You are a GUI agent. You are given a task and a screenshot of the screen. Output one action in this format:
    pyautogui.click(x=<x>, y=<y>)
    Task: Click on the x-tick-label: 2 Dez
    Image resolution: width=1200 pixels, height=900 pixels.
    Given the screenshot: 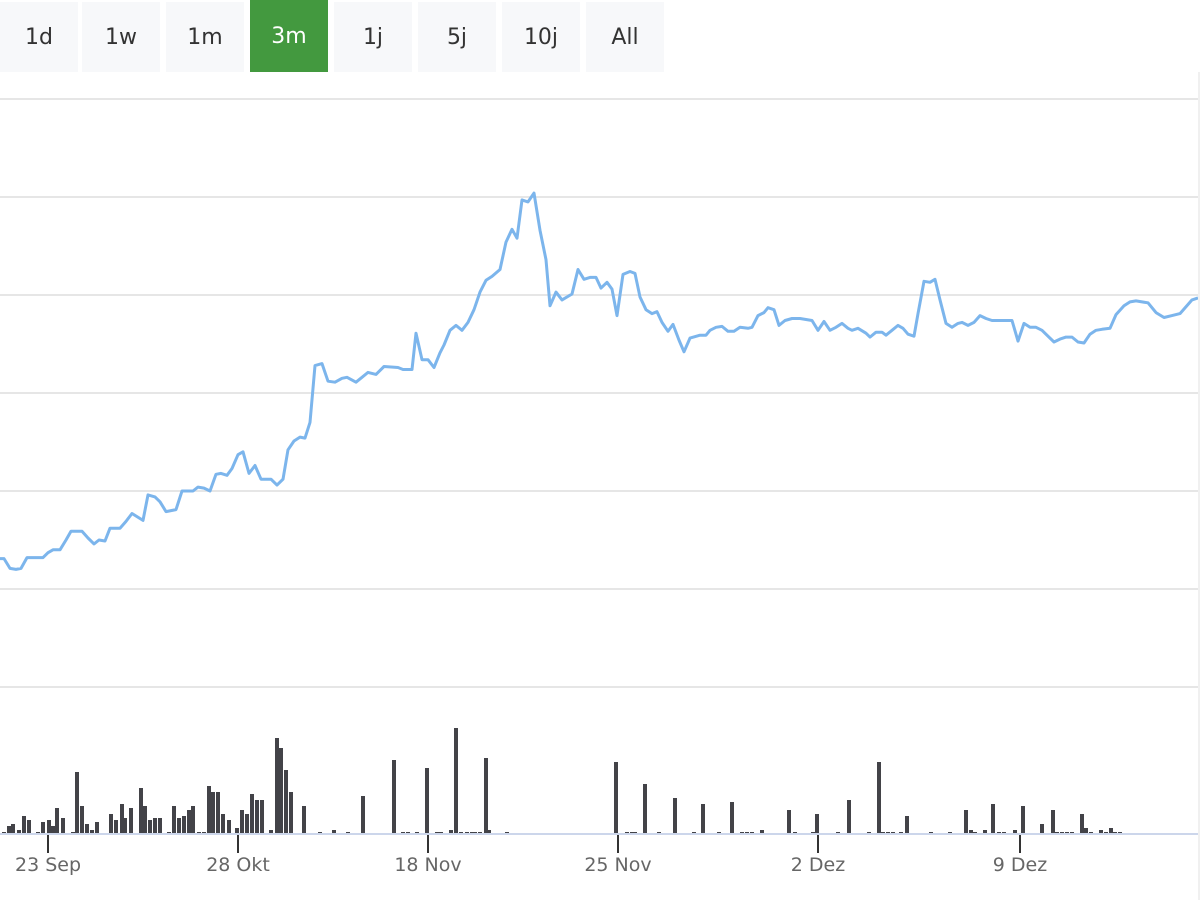 What is the action you would take?
    pyautogui.click(x=818, y=865)
    